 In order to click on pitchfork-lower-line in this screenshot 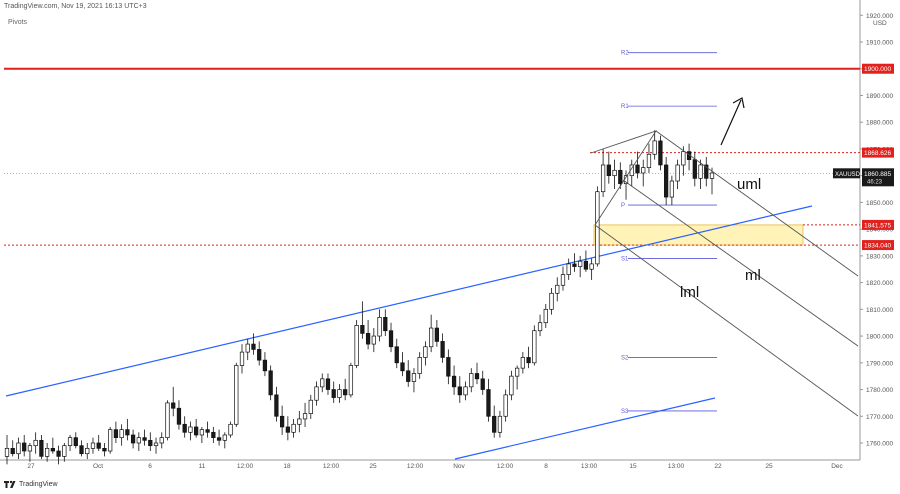, I will do `click(726, 320)`.